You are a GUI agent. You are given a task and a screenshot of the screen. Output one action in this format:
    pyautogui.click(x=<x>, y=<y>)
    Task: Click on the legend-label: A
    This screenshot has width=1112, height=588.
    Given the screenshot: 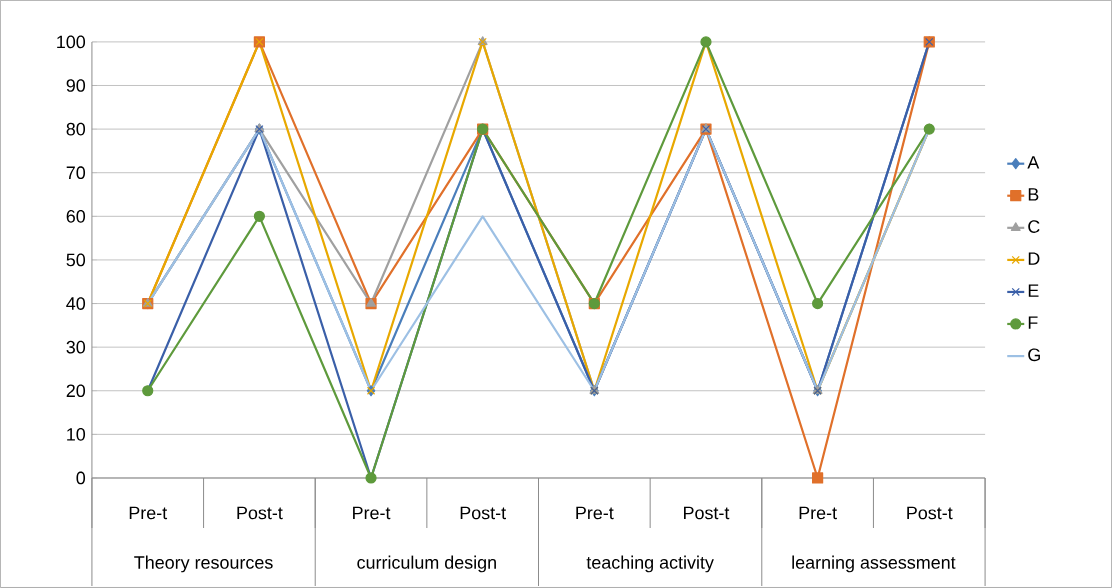 What is the action you would take?
    pyautogui.click(x=1033, y=162)
    